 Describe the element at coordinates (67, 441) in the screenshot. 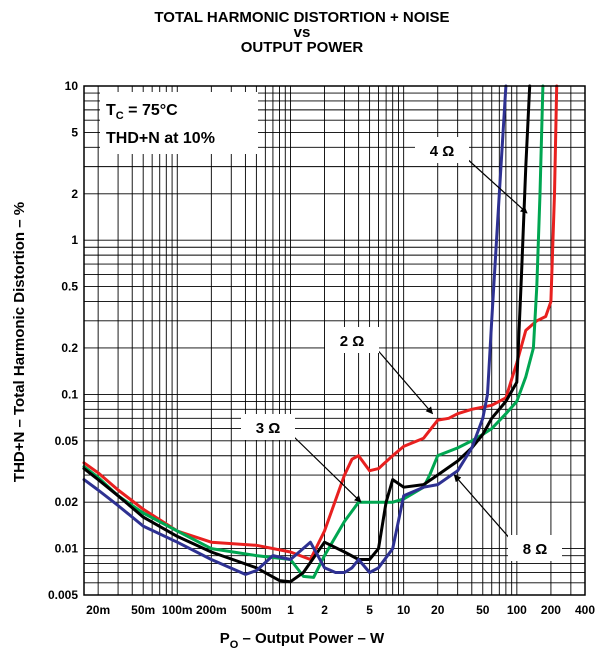

I see `y-tick-label: 0.05` at that location.